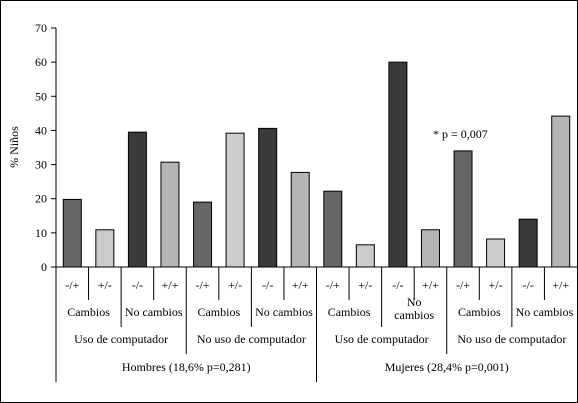 This screenshot has height=403, width=578. Describe the element at coordinates (41, 28) in the screenshot. I see `y-tick-label: 70` at that location.